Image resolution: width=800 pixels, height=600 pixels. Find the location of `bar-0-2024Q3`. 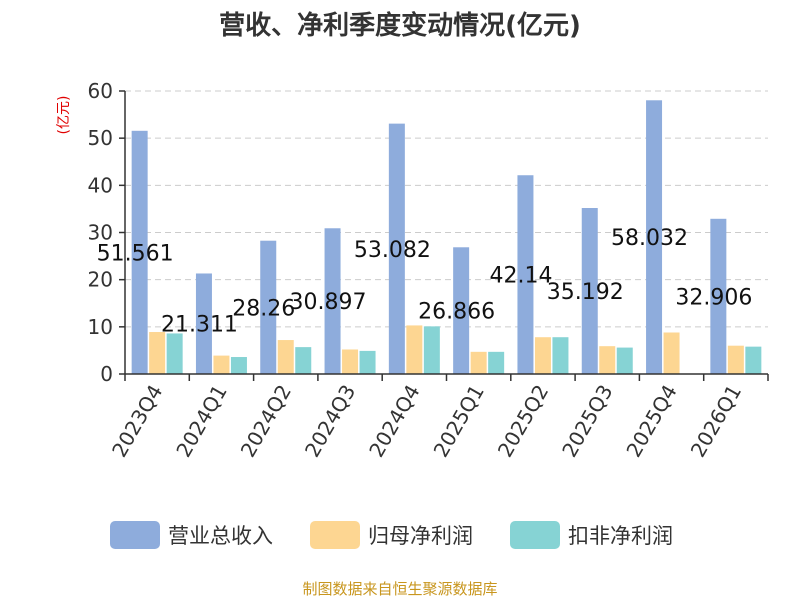

bar-0-2024Q3 is located at coordinates (332, 301).